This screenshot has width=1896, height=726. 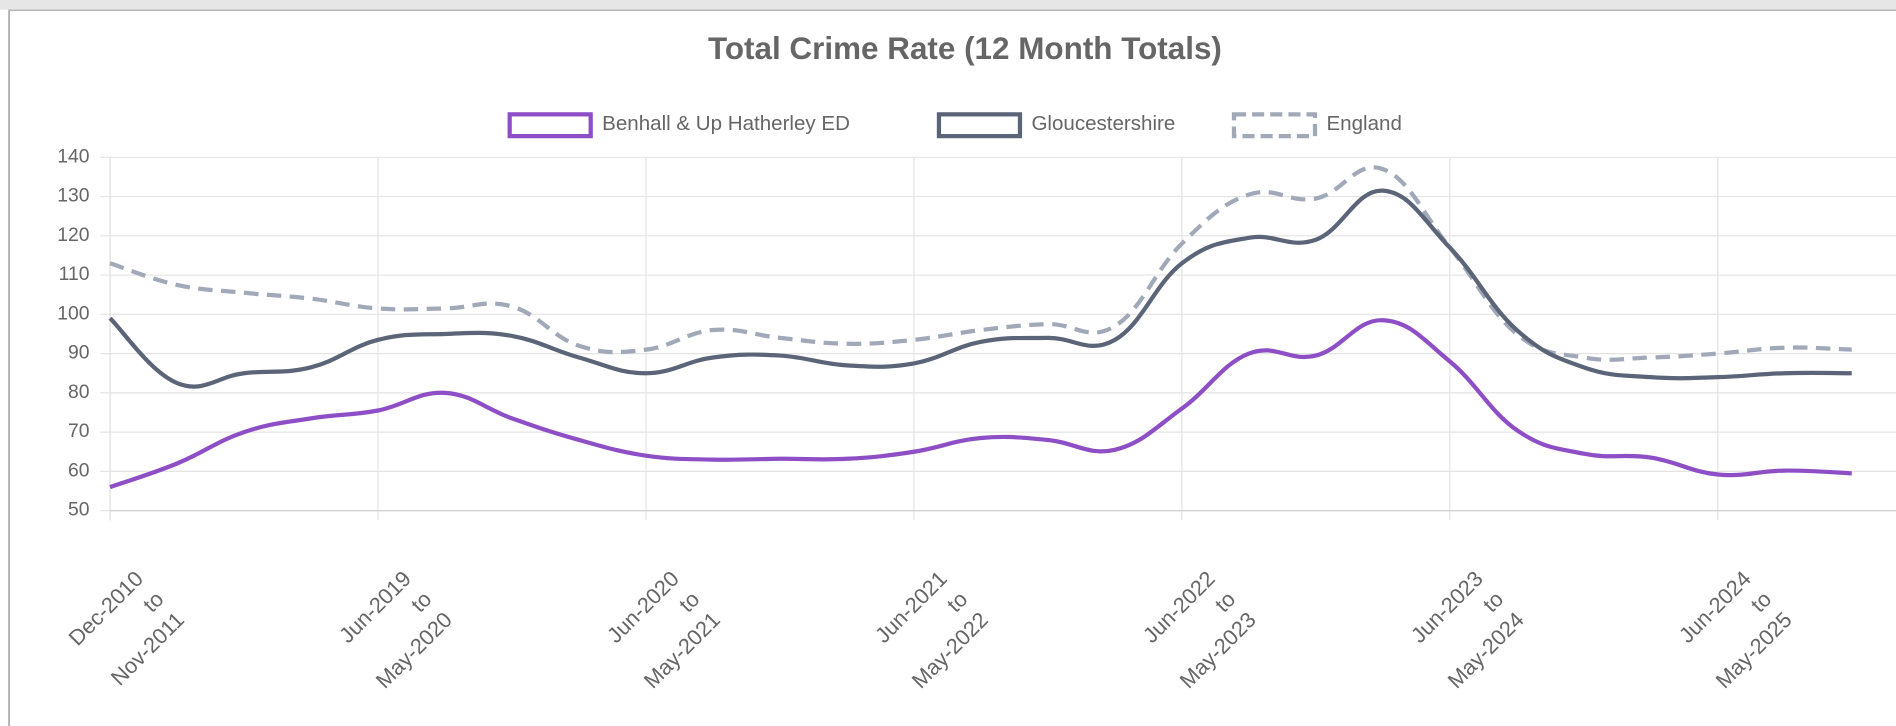 I want to click on legend-label: Benhall & Up Hatherley ED, so click(x=726, y=123).